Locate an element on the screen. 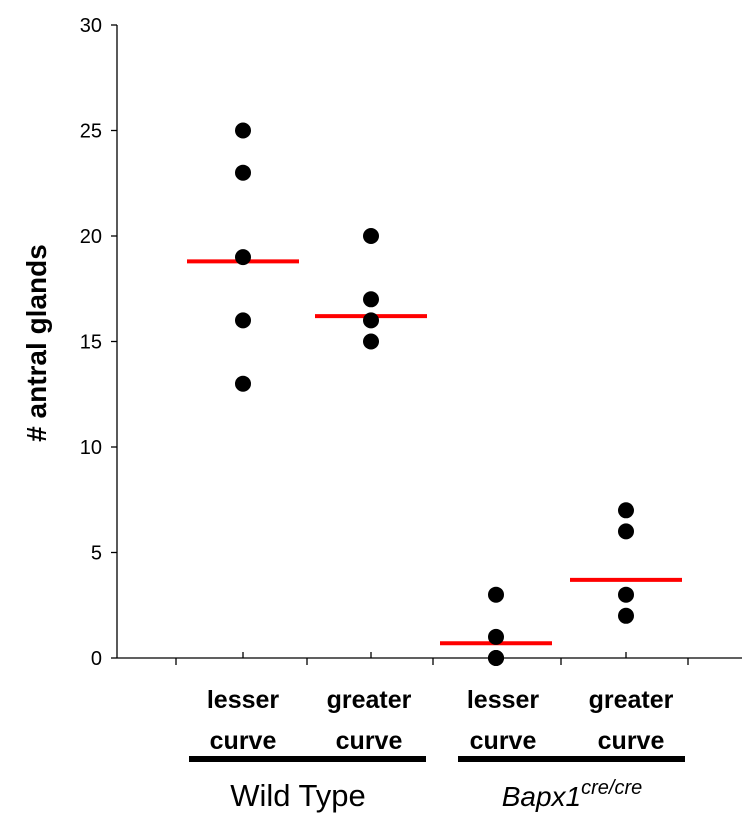  y-tick-label: 5 is located at coordinates (96, 554).